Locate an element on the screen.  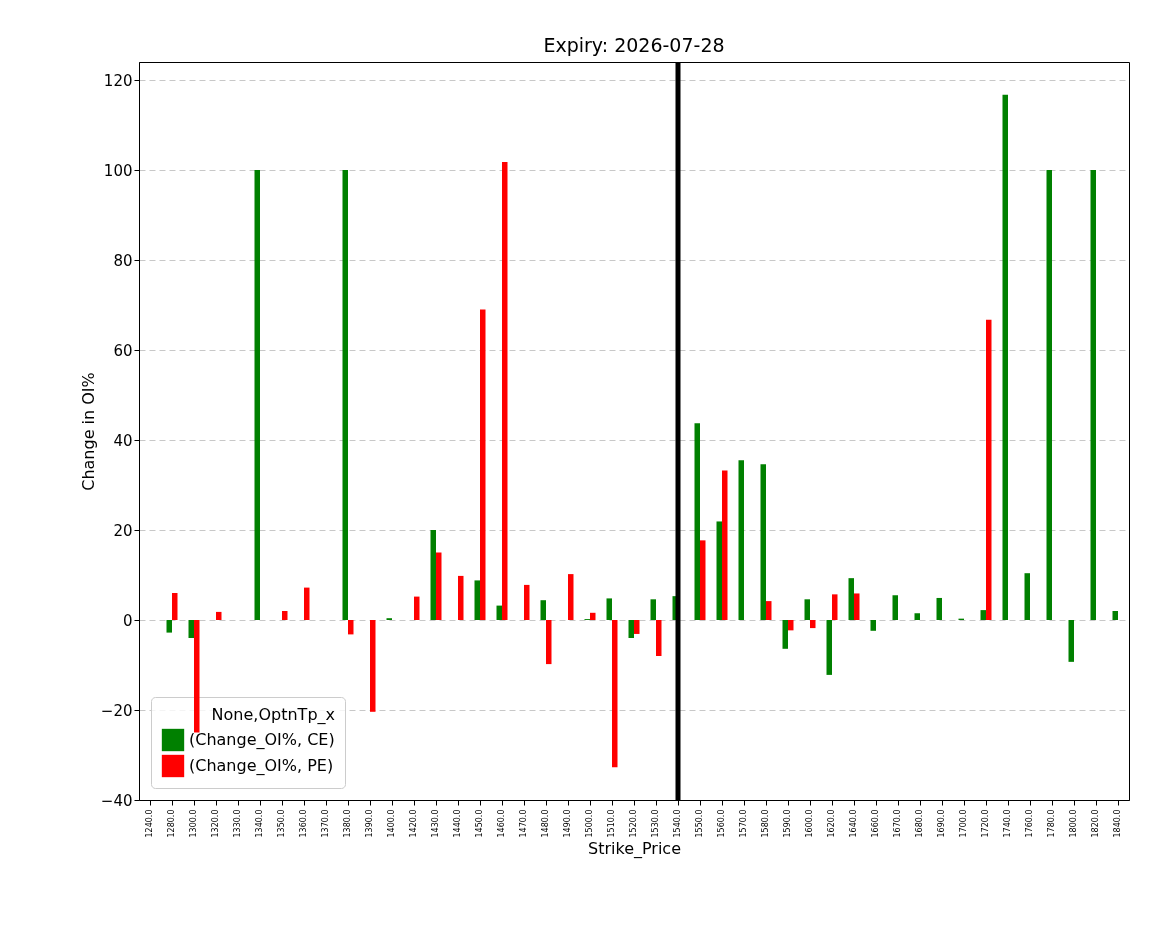
x-tick-label: 1580.0 is located at coordinates (765, 823).